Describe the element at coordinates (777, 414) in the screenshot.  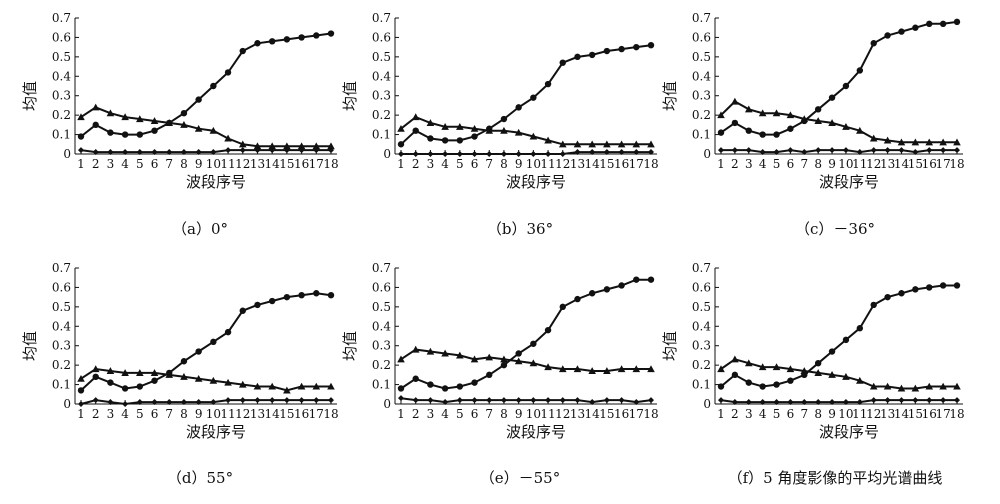
I see `x-tick-label: 5` at that location.